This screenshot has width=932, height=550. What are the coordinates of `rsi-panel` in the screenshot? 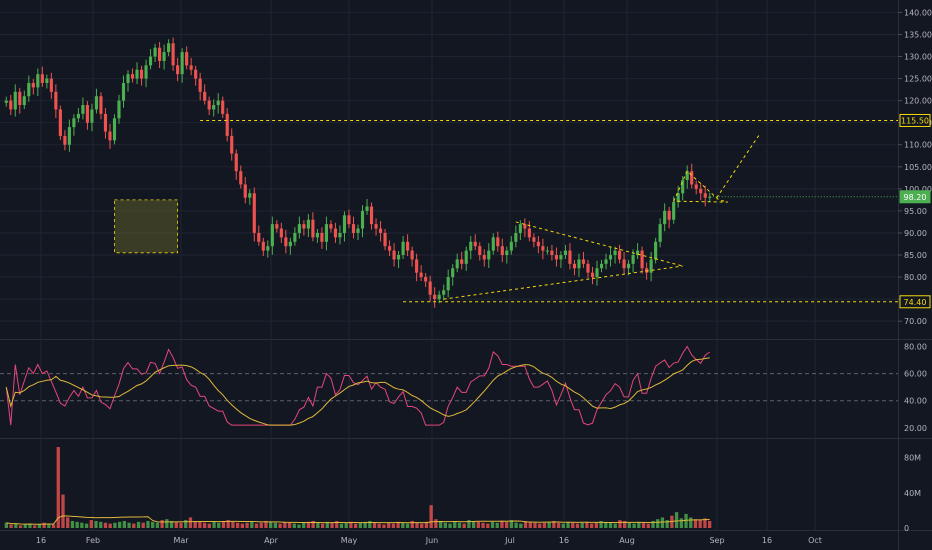 It's located at (449, 385).